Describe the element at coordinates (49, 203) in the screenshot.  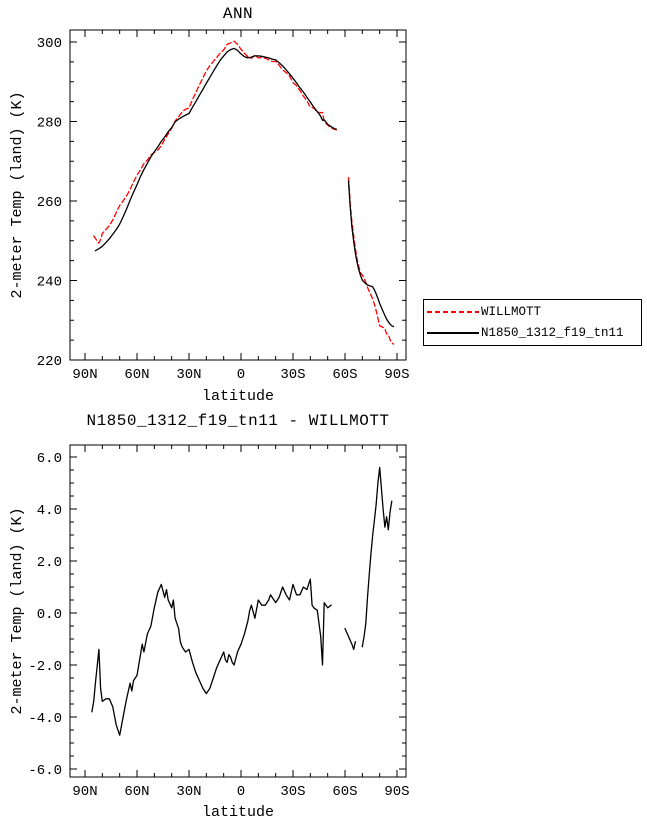
I see `y-tick-label: 260` at that location.